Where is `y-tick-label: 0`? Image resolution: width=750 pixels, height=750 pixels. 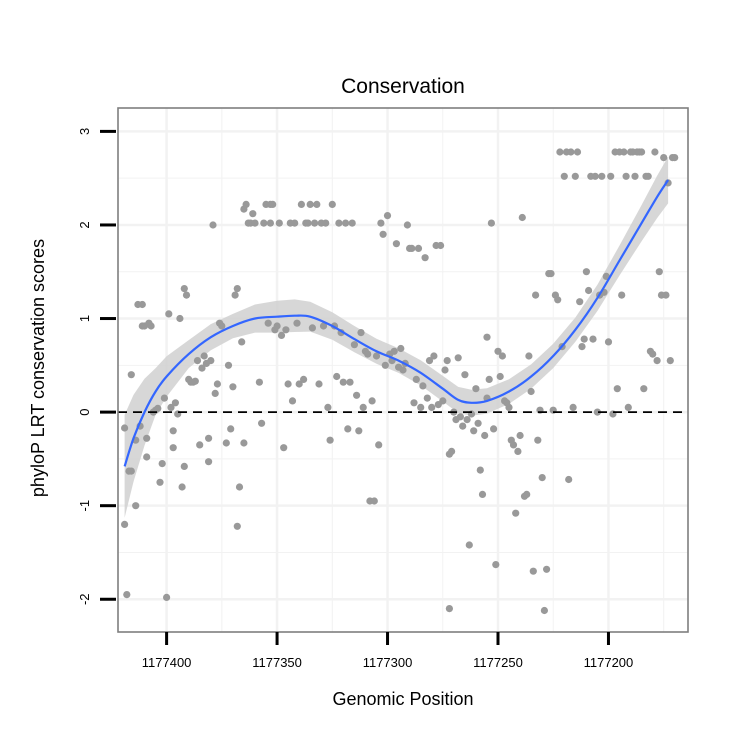 y-tick-label: 0 is located at coordinates (84, 411).